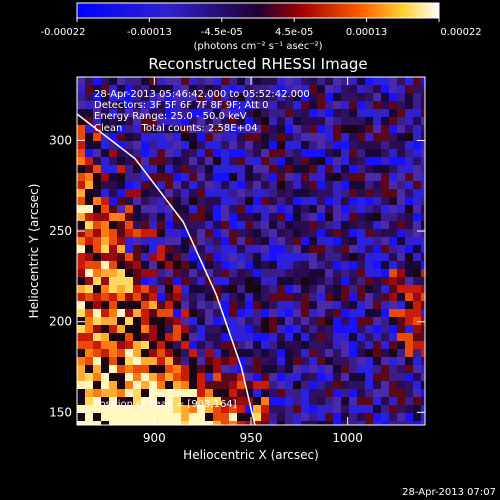 The image size is (500, 500). I want to click on colorbar-tick-label: -0.00022, so click(63, 32).